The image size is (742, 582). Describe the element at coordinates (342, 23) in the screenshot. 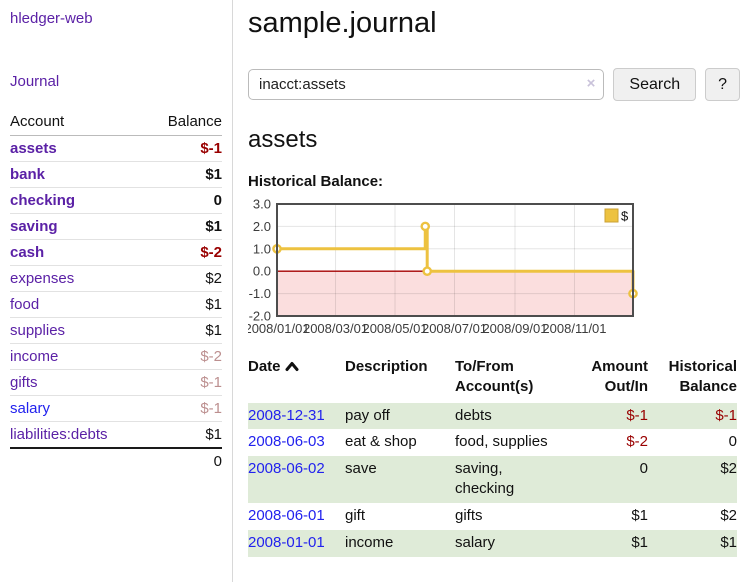

I see `page-title: sample.journal` at that location.